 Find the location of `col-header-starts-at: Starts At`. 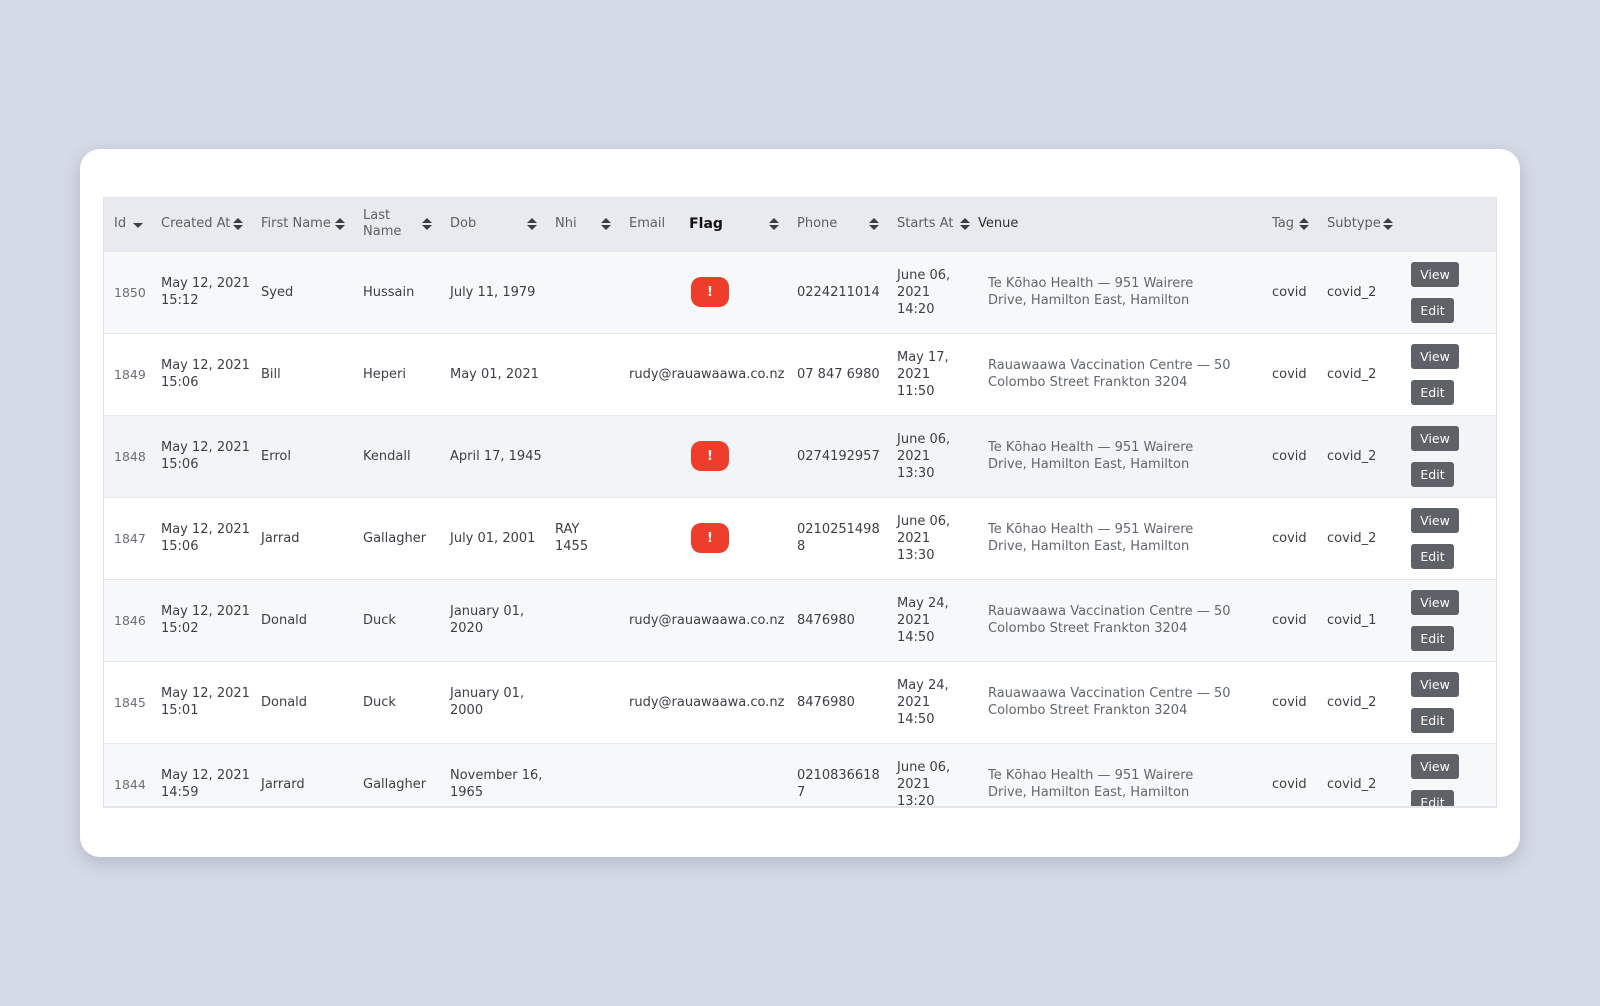

col-header-starts-at: Starts At is located at coordinates (932, 224).